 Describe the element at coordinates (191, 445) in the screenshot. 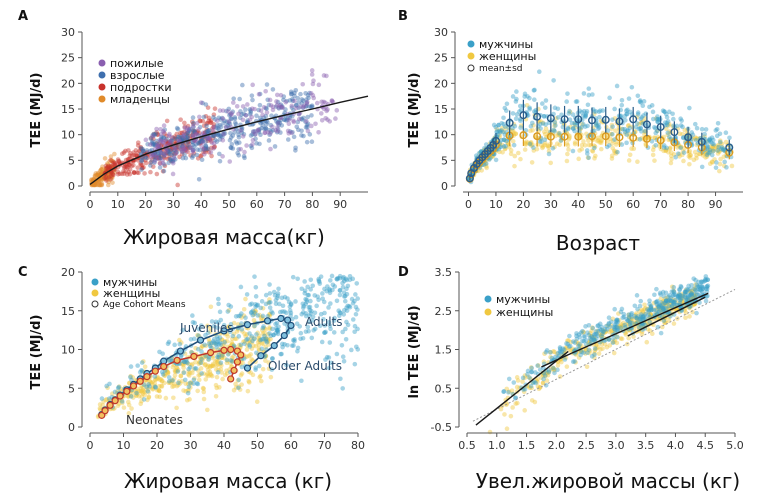

I see `x-tick-label: 30` at that location.